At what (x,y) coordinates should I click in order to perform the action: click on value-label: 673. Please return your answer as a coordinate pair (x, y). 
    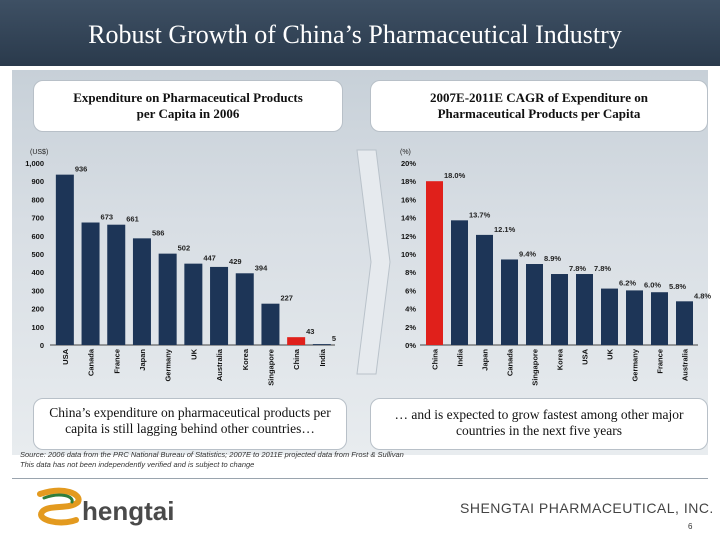
    Looking at the image, I should click on (107, 217).